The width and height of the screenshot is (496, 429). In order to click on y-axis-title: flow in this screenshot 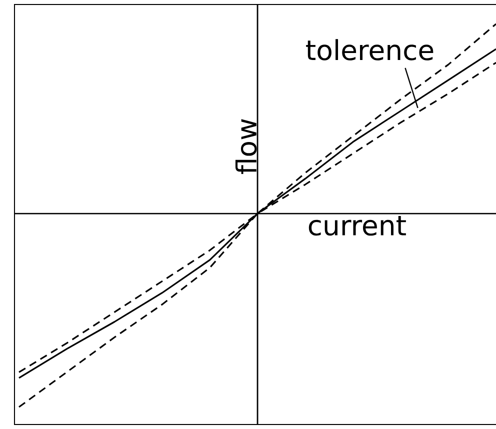, I will do `click(246, 146)`.